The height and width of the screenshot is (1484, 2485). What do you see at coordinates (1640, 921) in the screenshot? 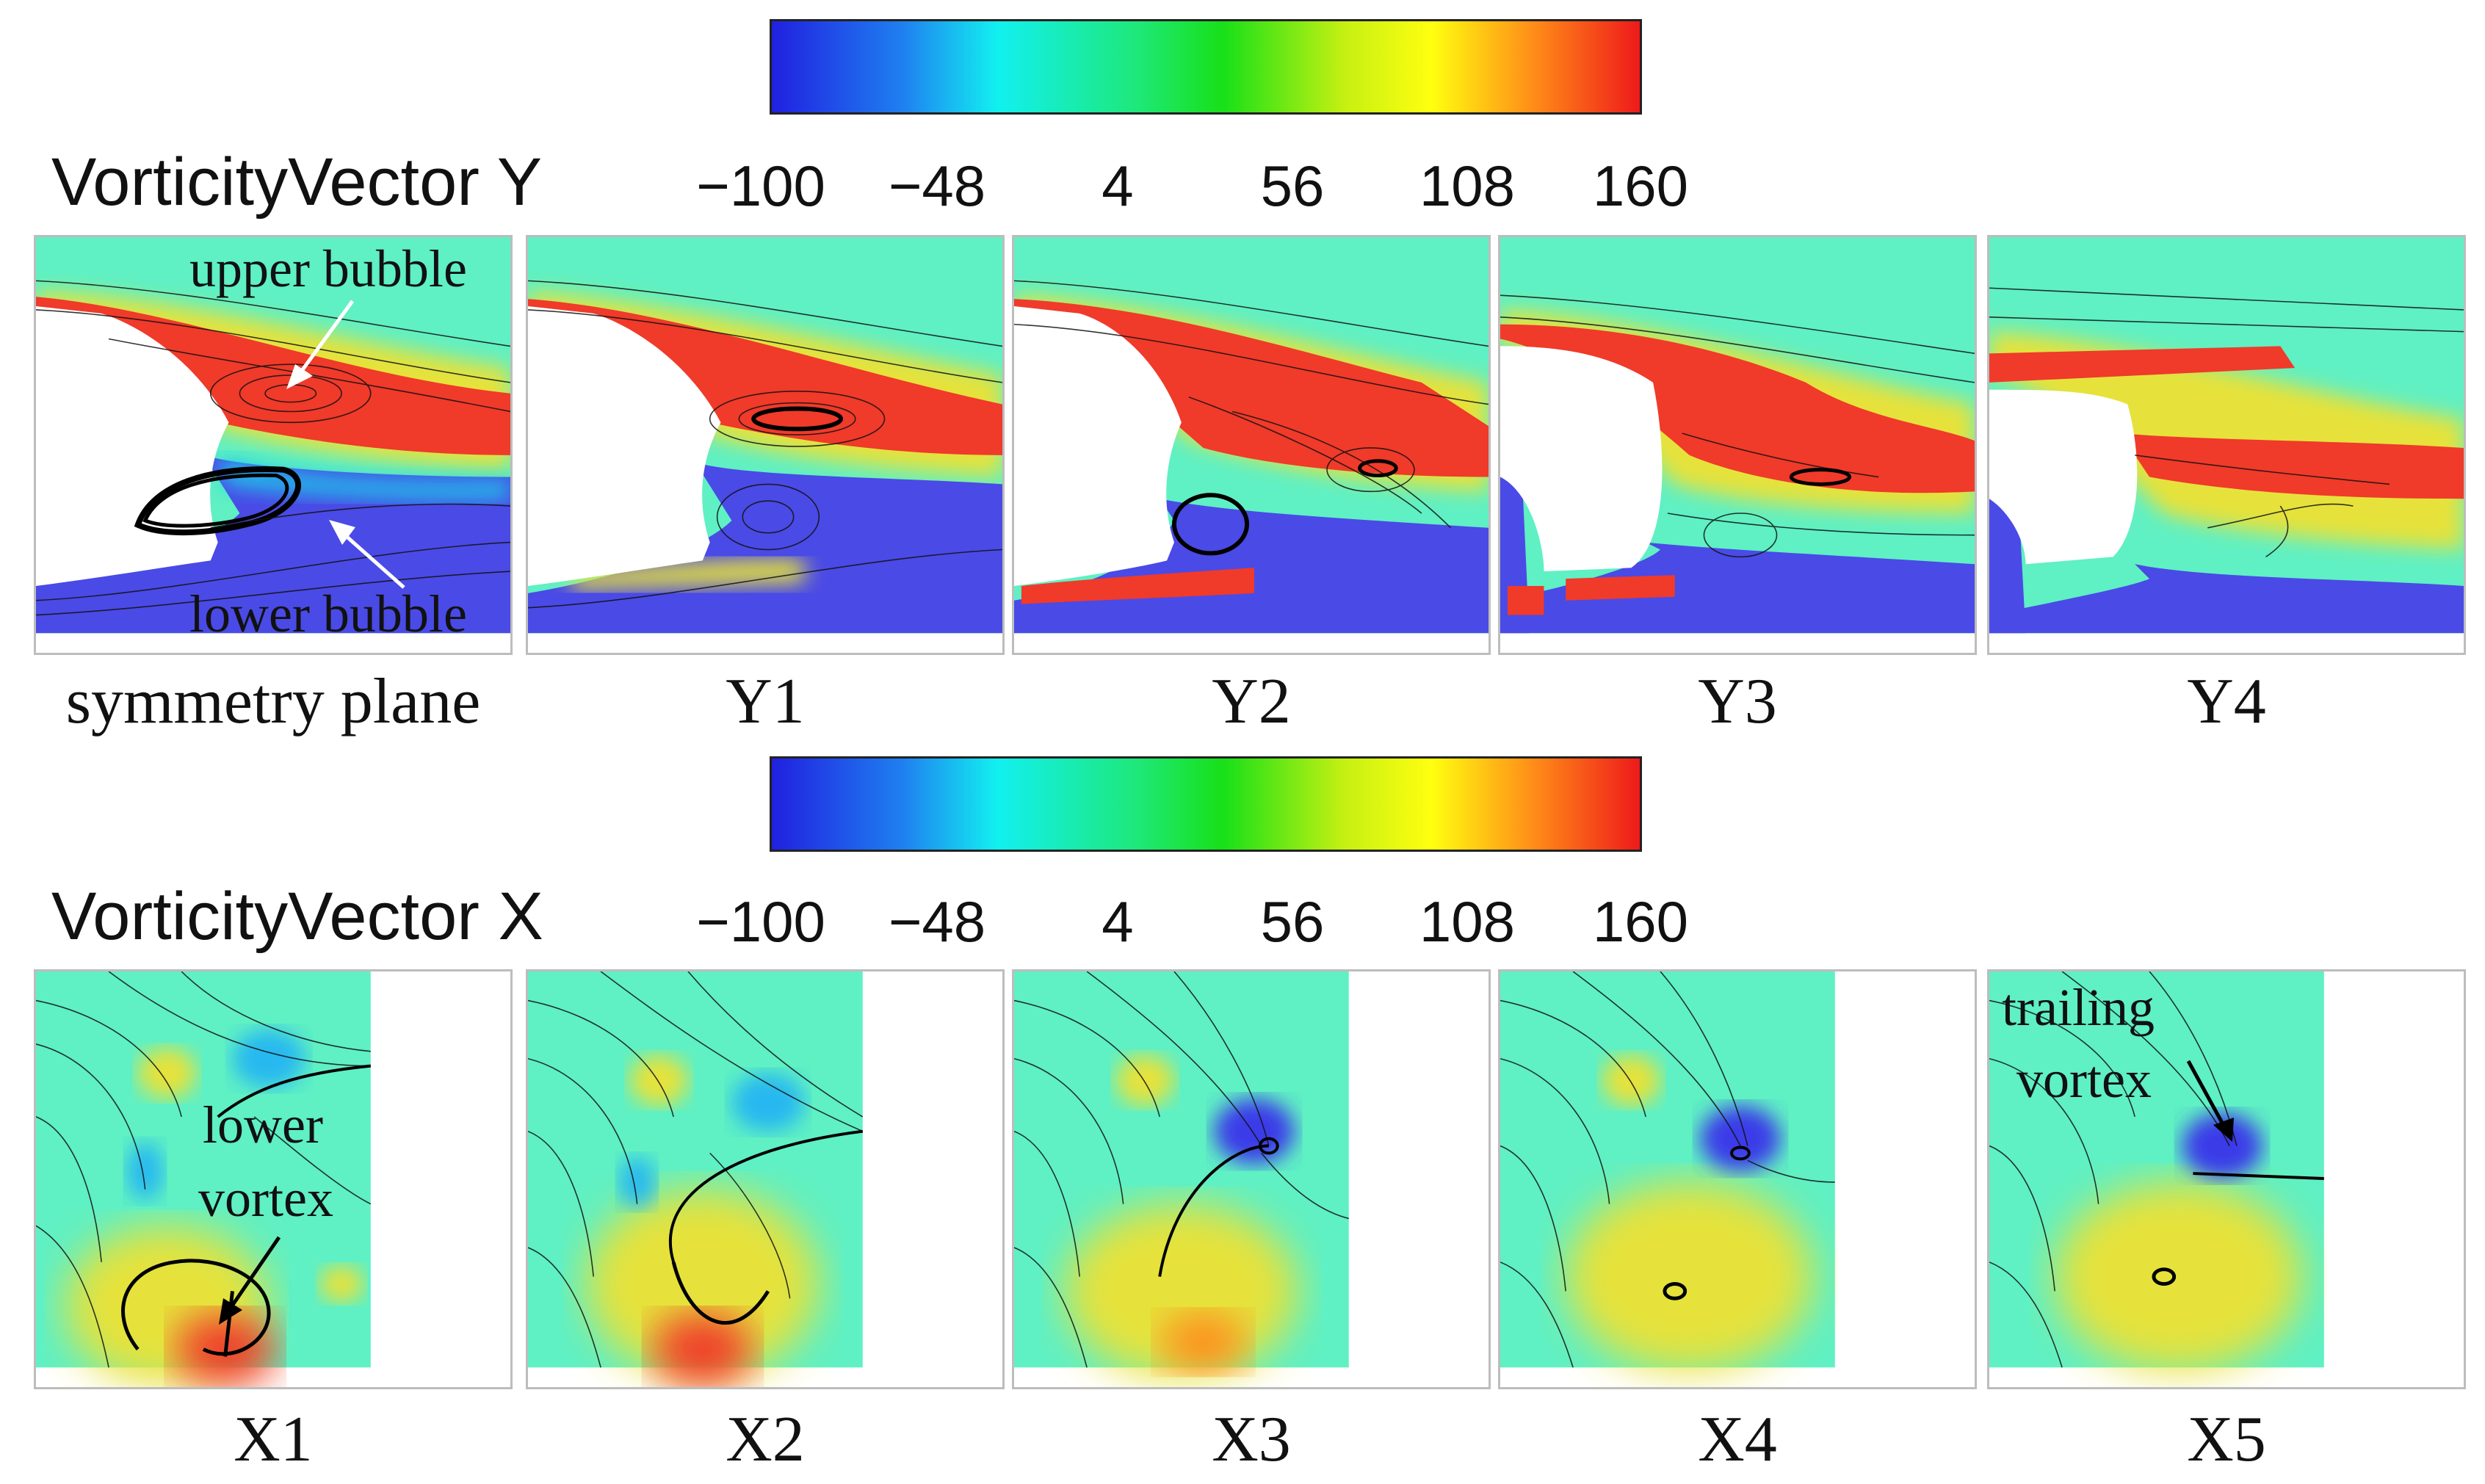
I see `colorbar-x-tick: 160` at bounding box center [1640, 921].